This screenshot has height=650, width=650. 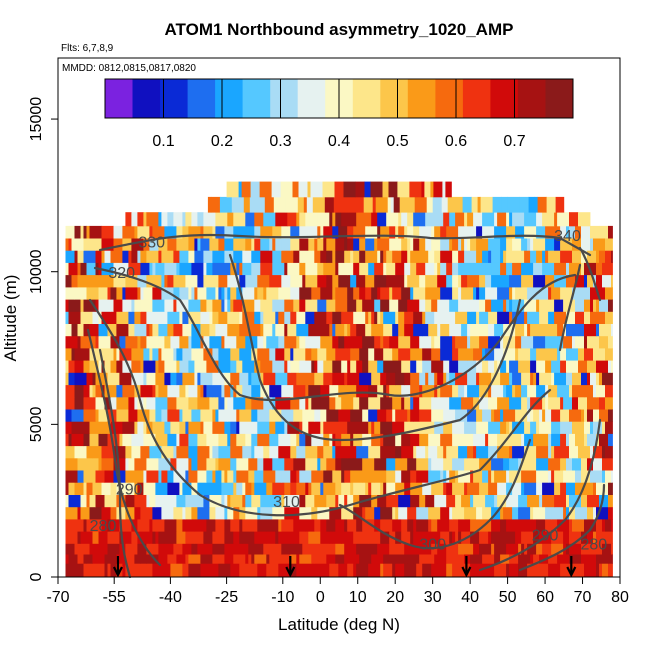 I want to click on contour-label: 300, so click(x=432, y=545).